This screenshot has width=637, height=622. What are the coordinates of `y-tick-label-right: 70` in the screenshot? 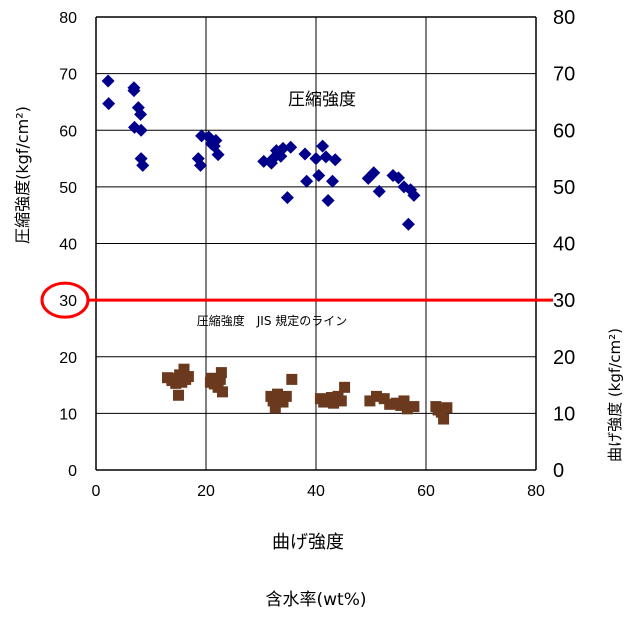 It's located at (564, 75).